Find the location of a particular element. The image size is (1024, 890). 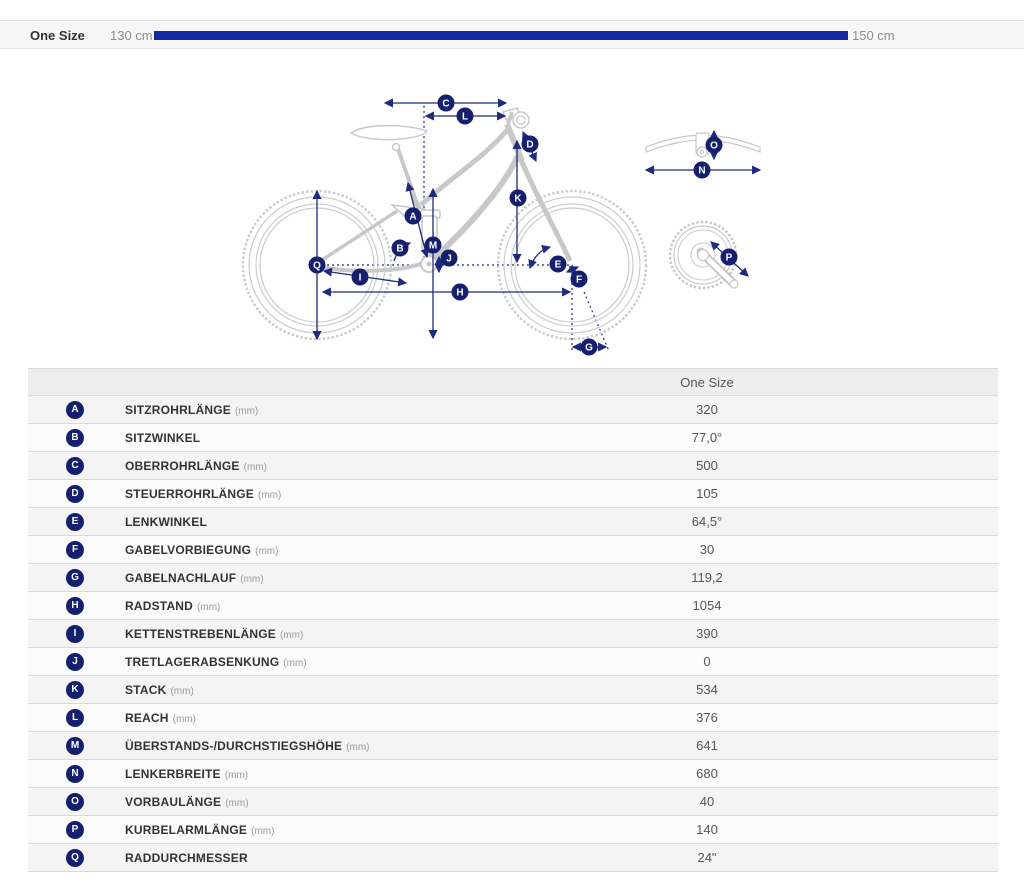

table-row: N LENKERBREITE (mm) 680 is located at coordinates (513, 774).